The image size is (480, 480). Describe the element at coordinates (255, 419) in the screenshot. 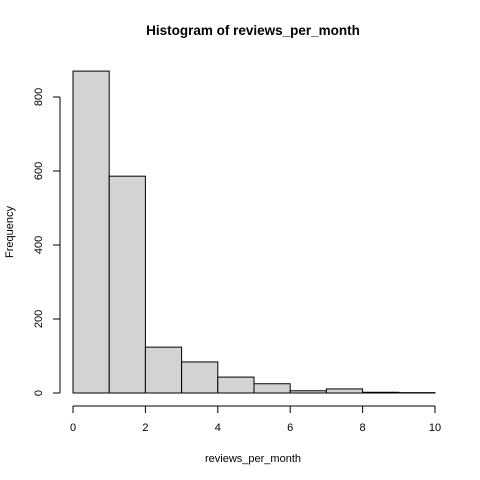

I see `x-axis: 0 2 4 6 8 10` at that location.